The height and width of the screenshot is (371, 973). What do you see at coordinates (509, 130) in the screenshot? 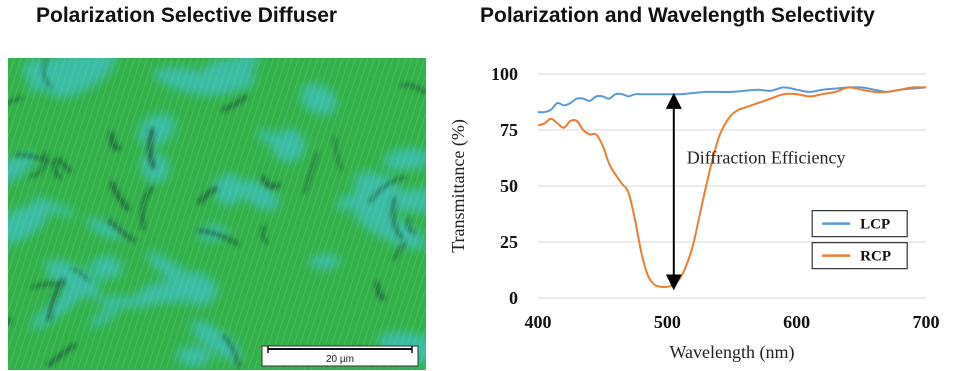
I see `y-tick-label: 75` at bounding box center [509, 130].